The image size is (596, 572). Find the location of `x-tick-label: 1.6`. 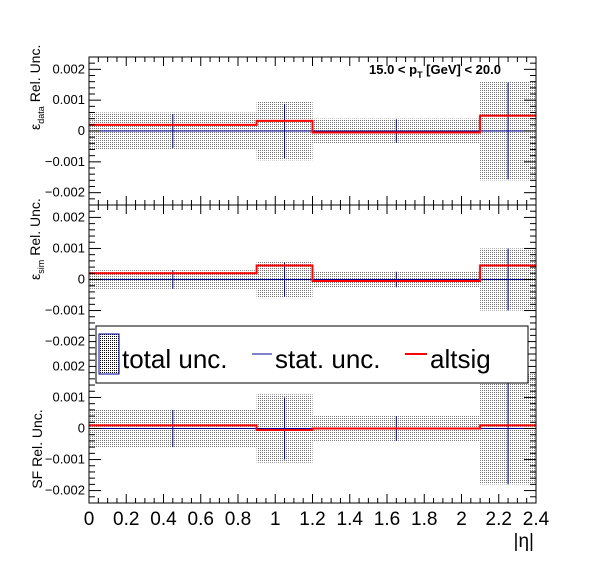

x-tick-label: 1.6 is located at coordinates (387, 519).